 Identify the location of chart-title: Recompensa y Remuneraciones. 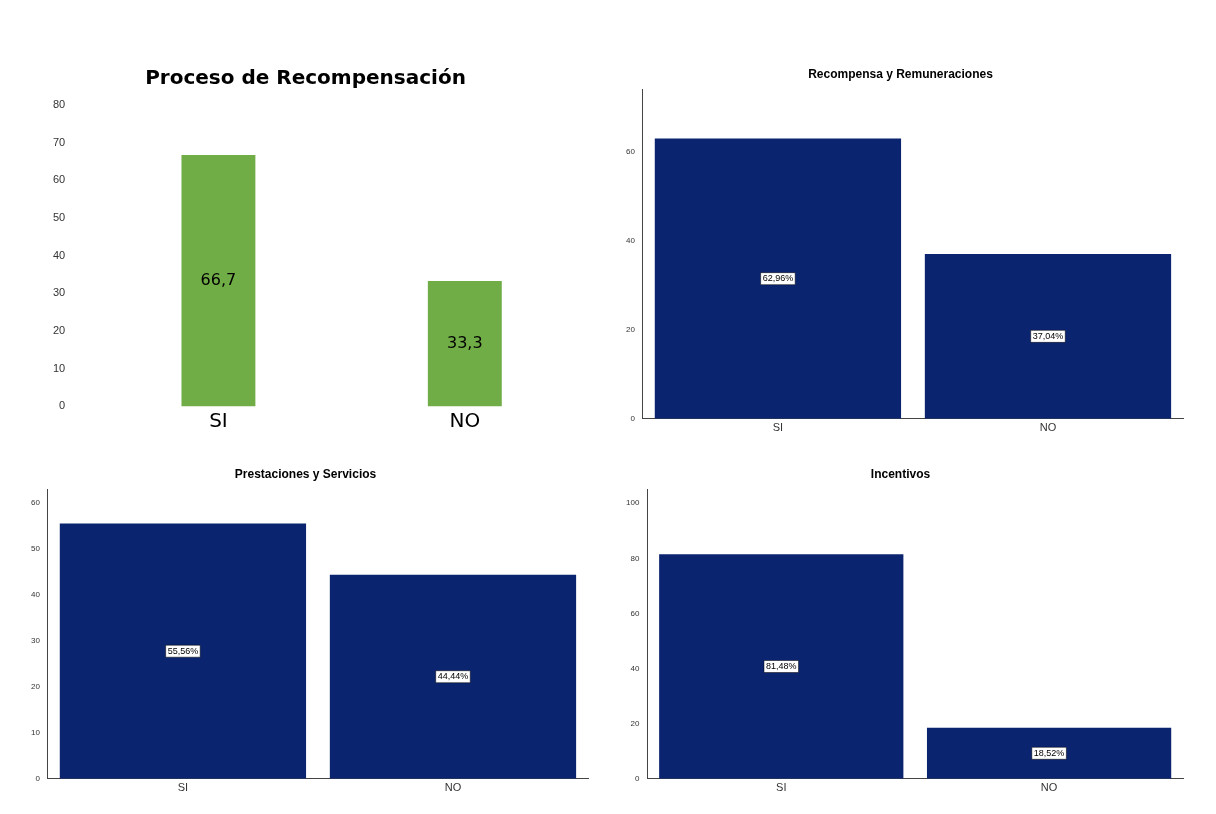
(901, 73).